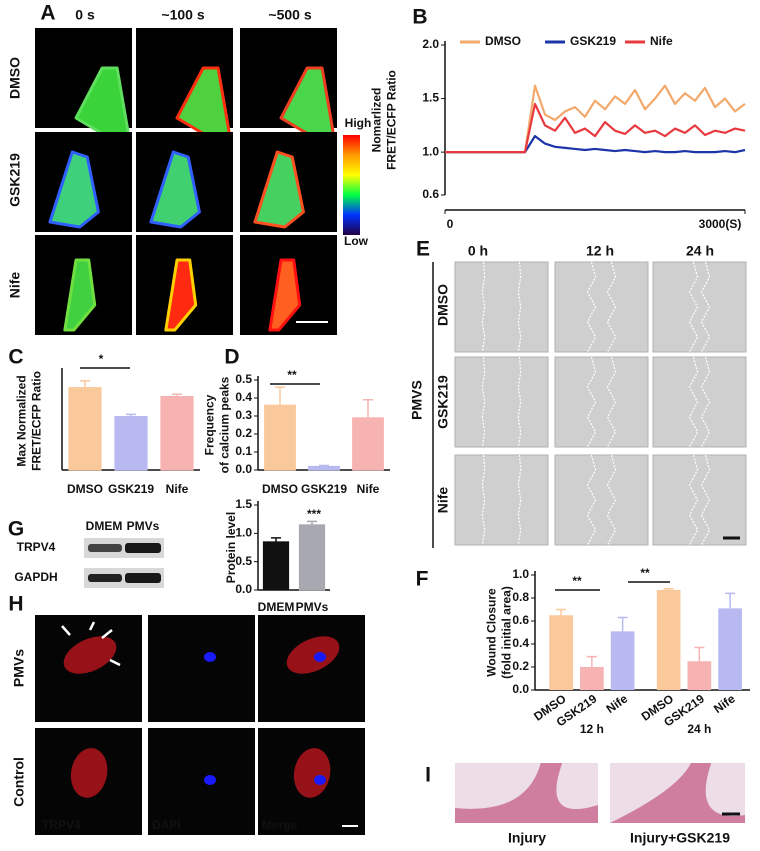  I want to click on panel-letter: B, so click(419, 17).